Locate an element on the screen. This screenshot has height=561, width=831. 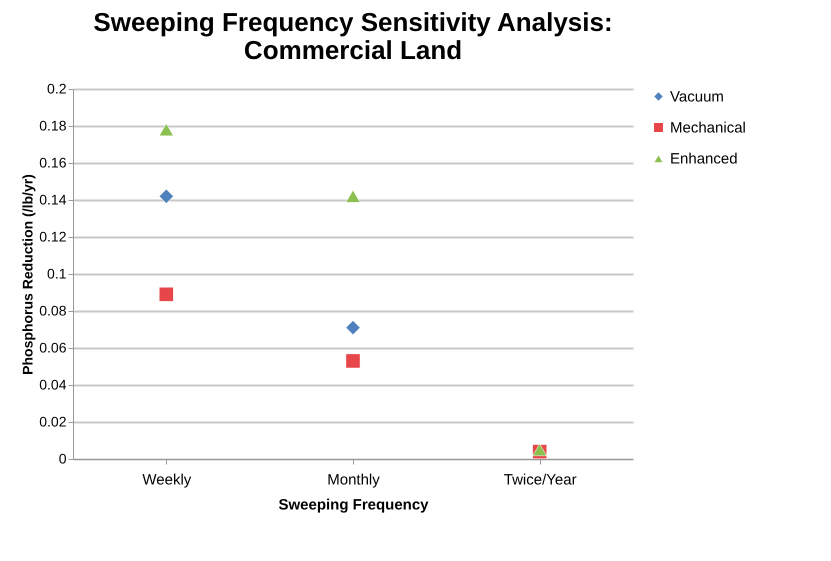
y-tick-label: 0.1 is located at coordinates (57, 274).